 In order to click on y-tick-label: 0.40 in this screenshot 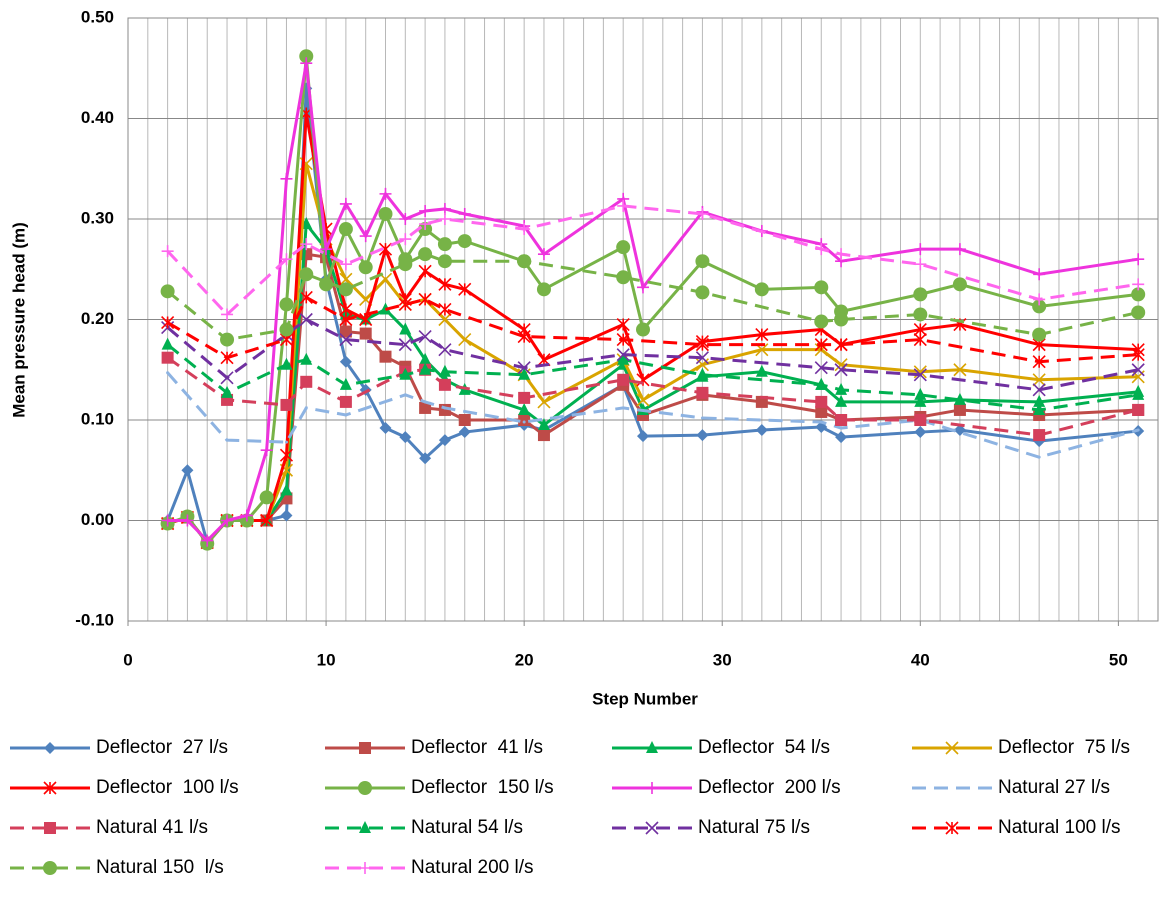, I will do `click(97, 117)`.